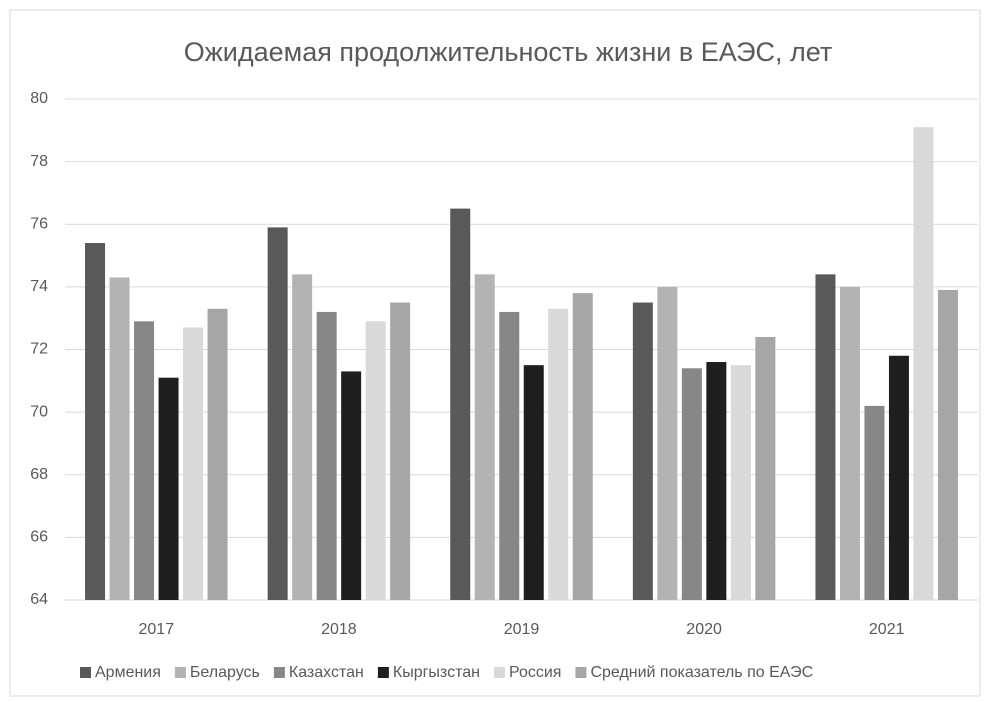 Image resolution: width=990 pixels, height=702 pixels. Describe the element at coordinates (39, 98) in the screenshot. I see `y-tick-label: 80` at that location.